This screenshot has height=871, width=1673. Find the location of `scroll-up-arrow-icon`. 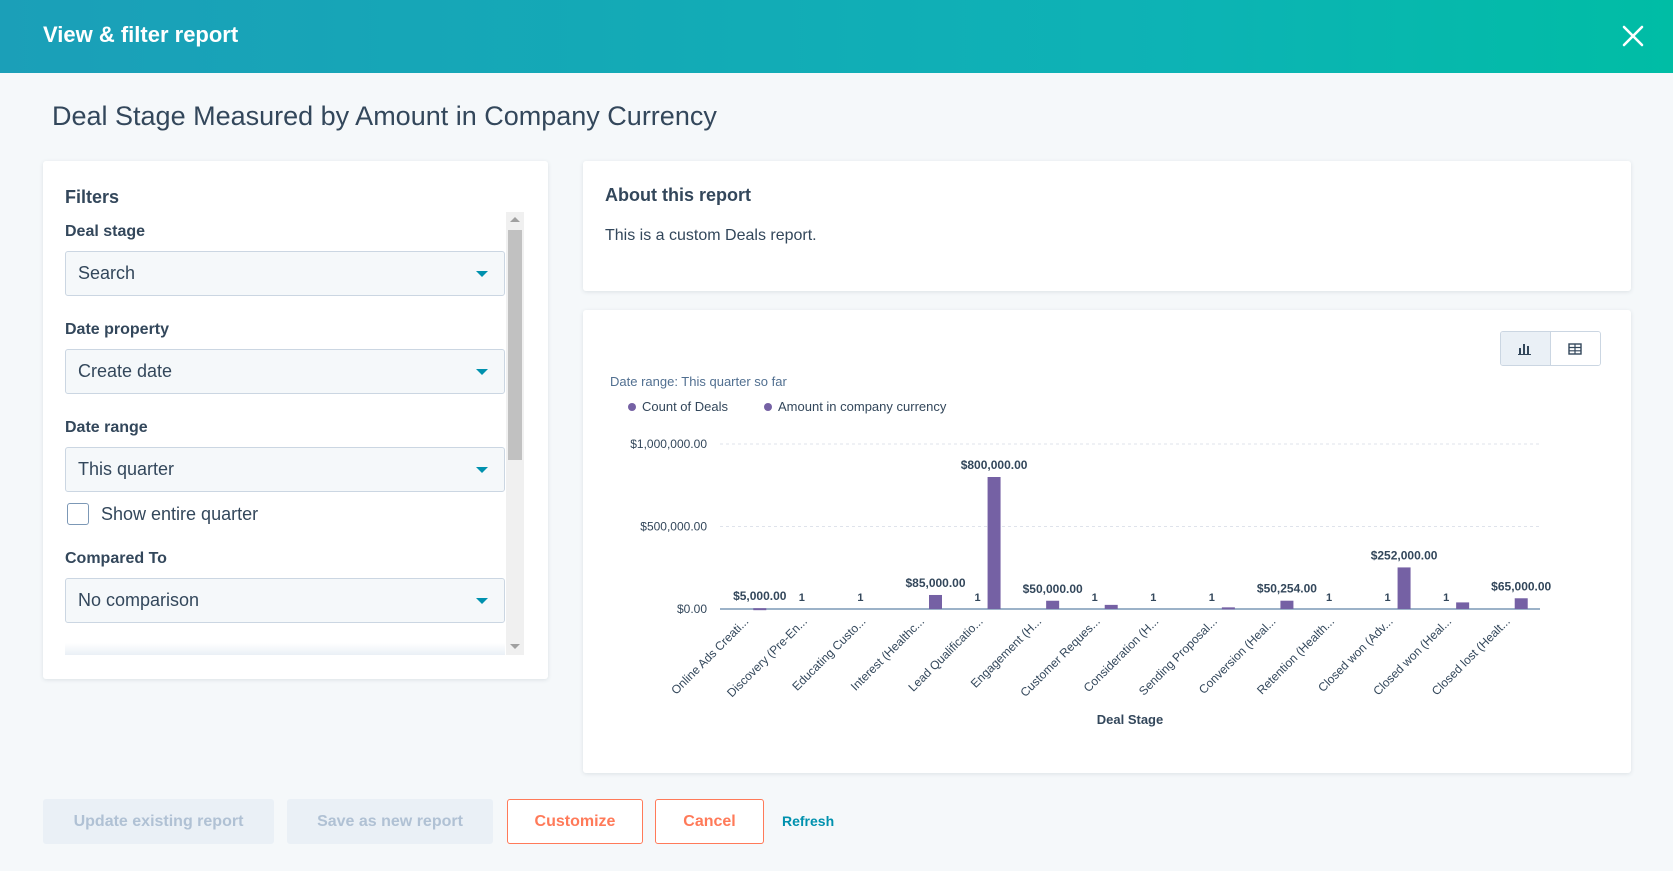

scroll-up-arrow-icon is located at coordinates (515, 219).